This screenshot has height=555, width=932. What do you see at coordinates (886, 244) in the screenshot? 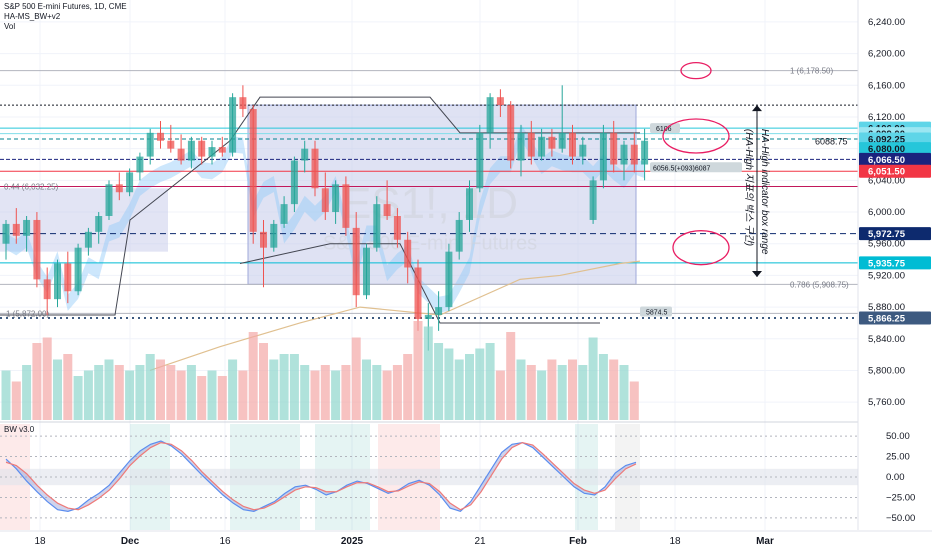
I see `price-tick-label: 5,960.00` at bounding box center [886, 244].